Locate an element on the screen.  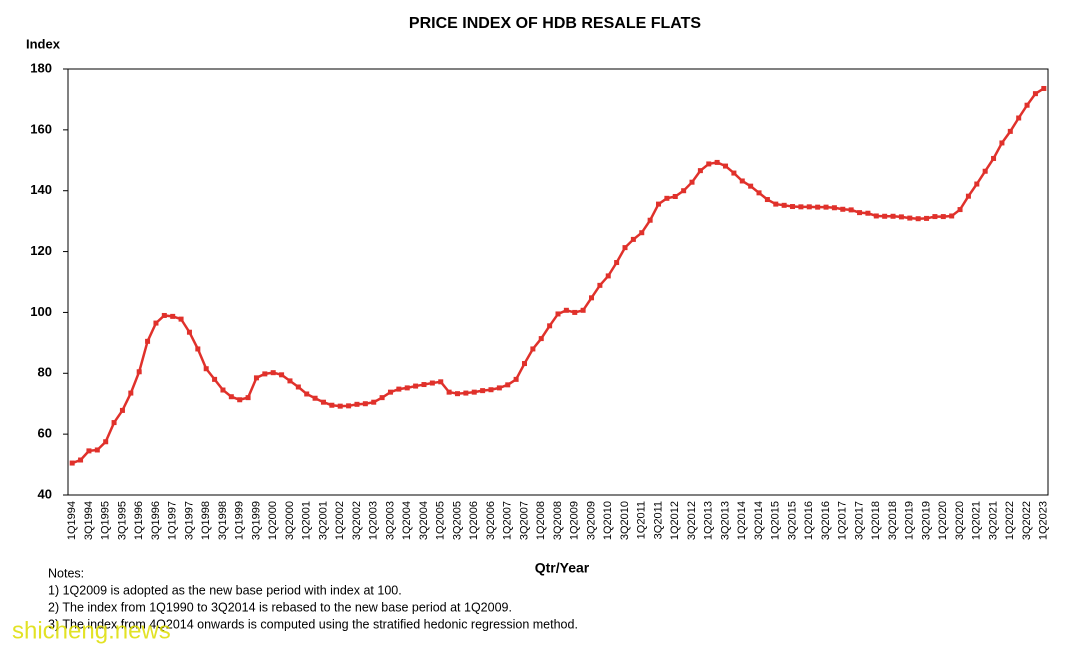
chart-title: PRICE INDEX OF HDB RESALE FLATS is located at coordinates (555, 23).